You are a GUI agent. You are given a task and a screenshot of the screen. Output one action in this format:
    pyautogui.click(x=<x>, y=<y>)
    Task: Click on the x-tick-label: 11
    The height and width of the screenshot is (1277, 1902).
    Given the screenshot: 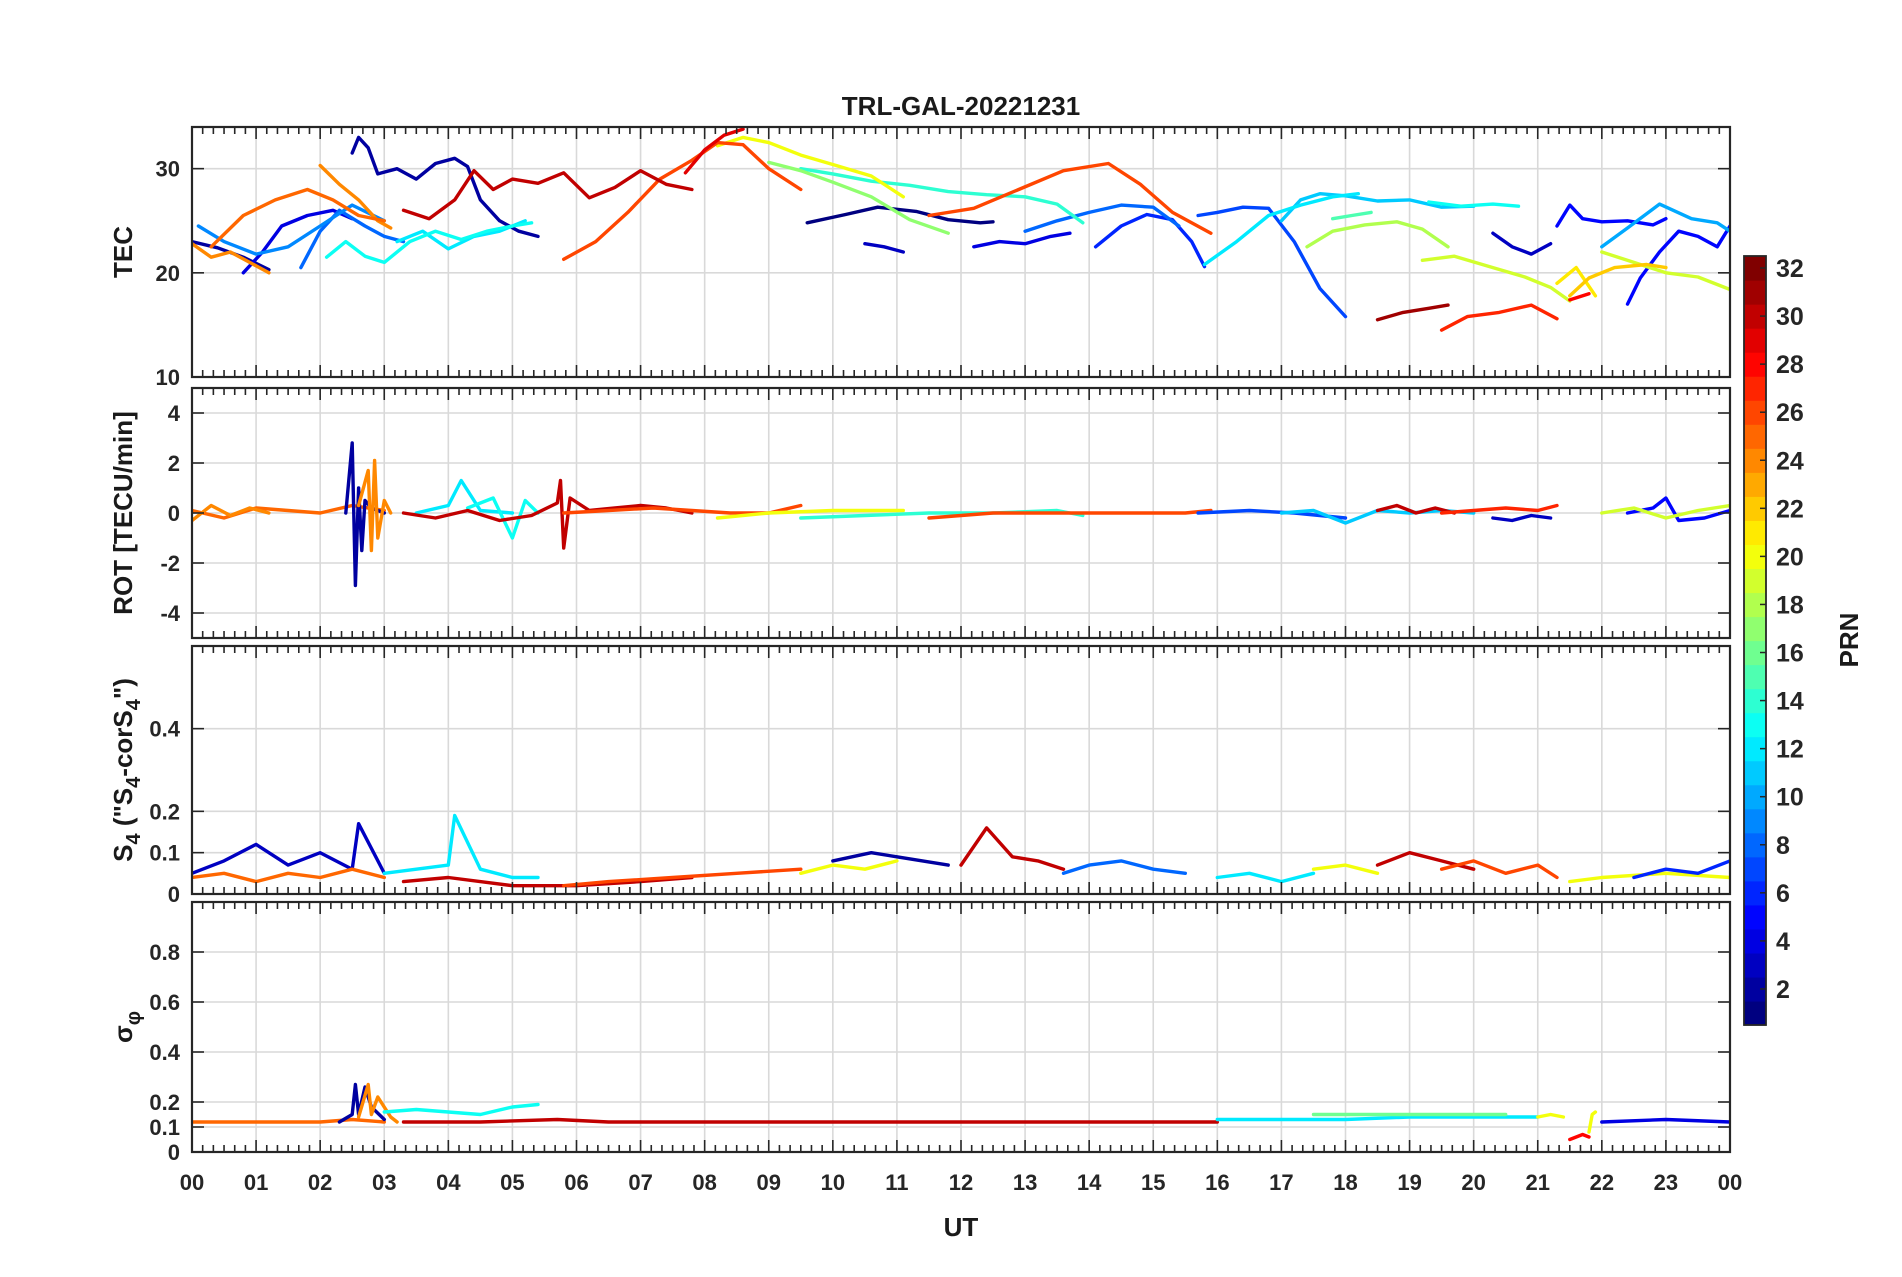 What is the action you would take?
    pyautogui.click(x=896, y=1182)
    